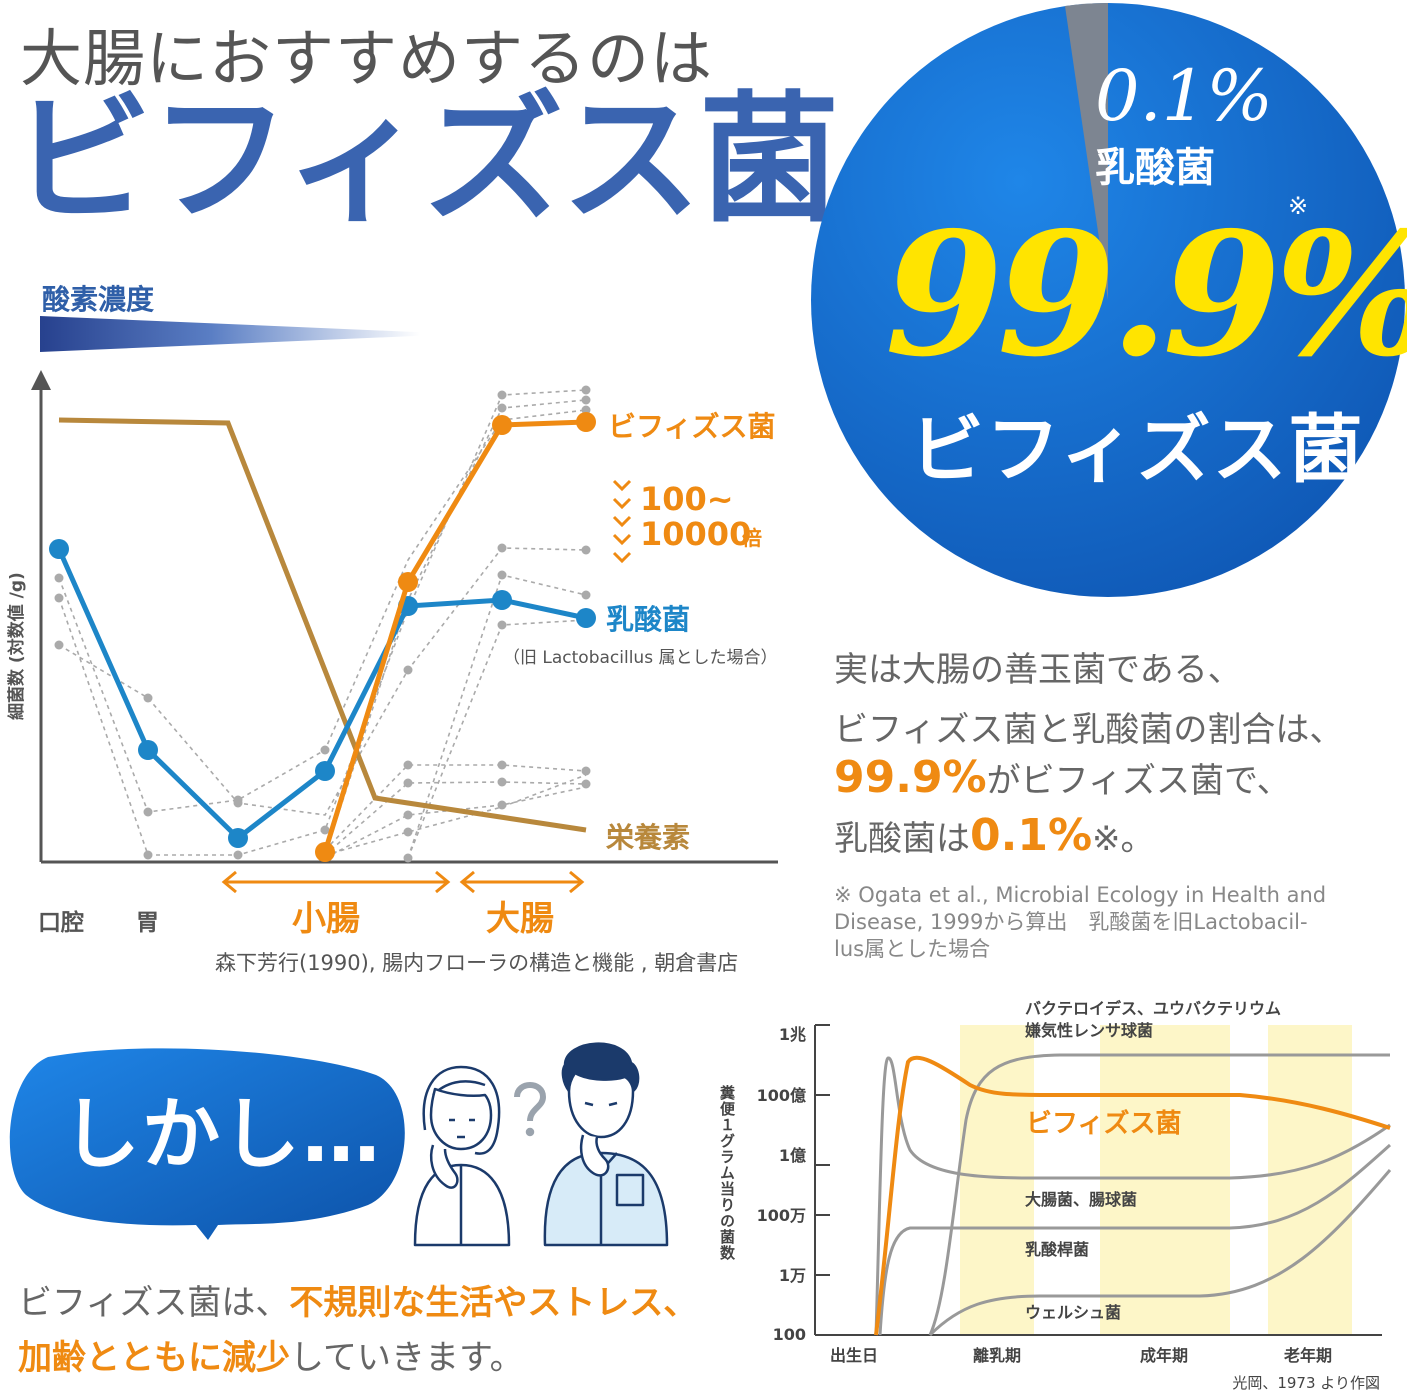  What do you see at coordinates (1306, 1383) in the screenshot?
I see `chart2-source: 光岡、1973 より作図` at bounding box center [1306, 1383].